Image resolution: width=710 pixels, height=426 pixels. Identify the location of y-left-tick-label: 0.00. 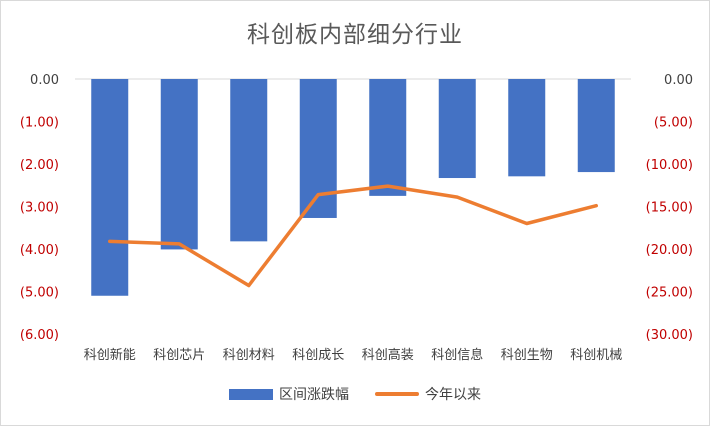
(44, 80).